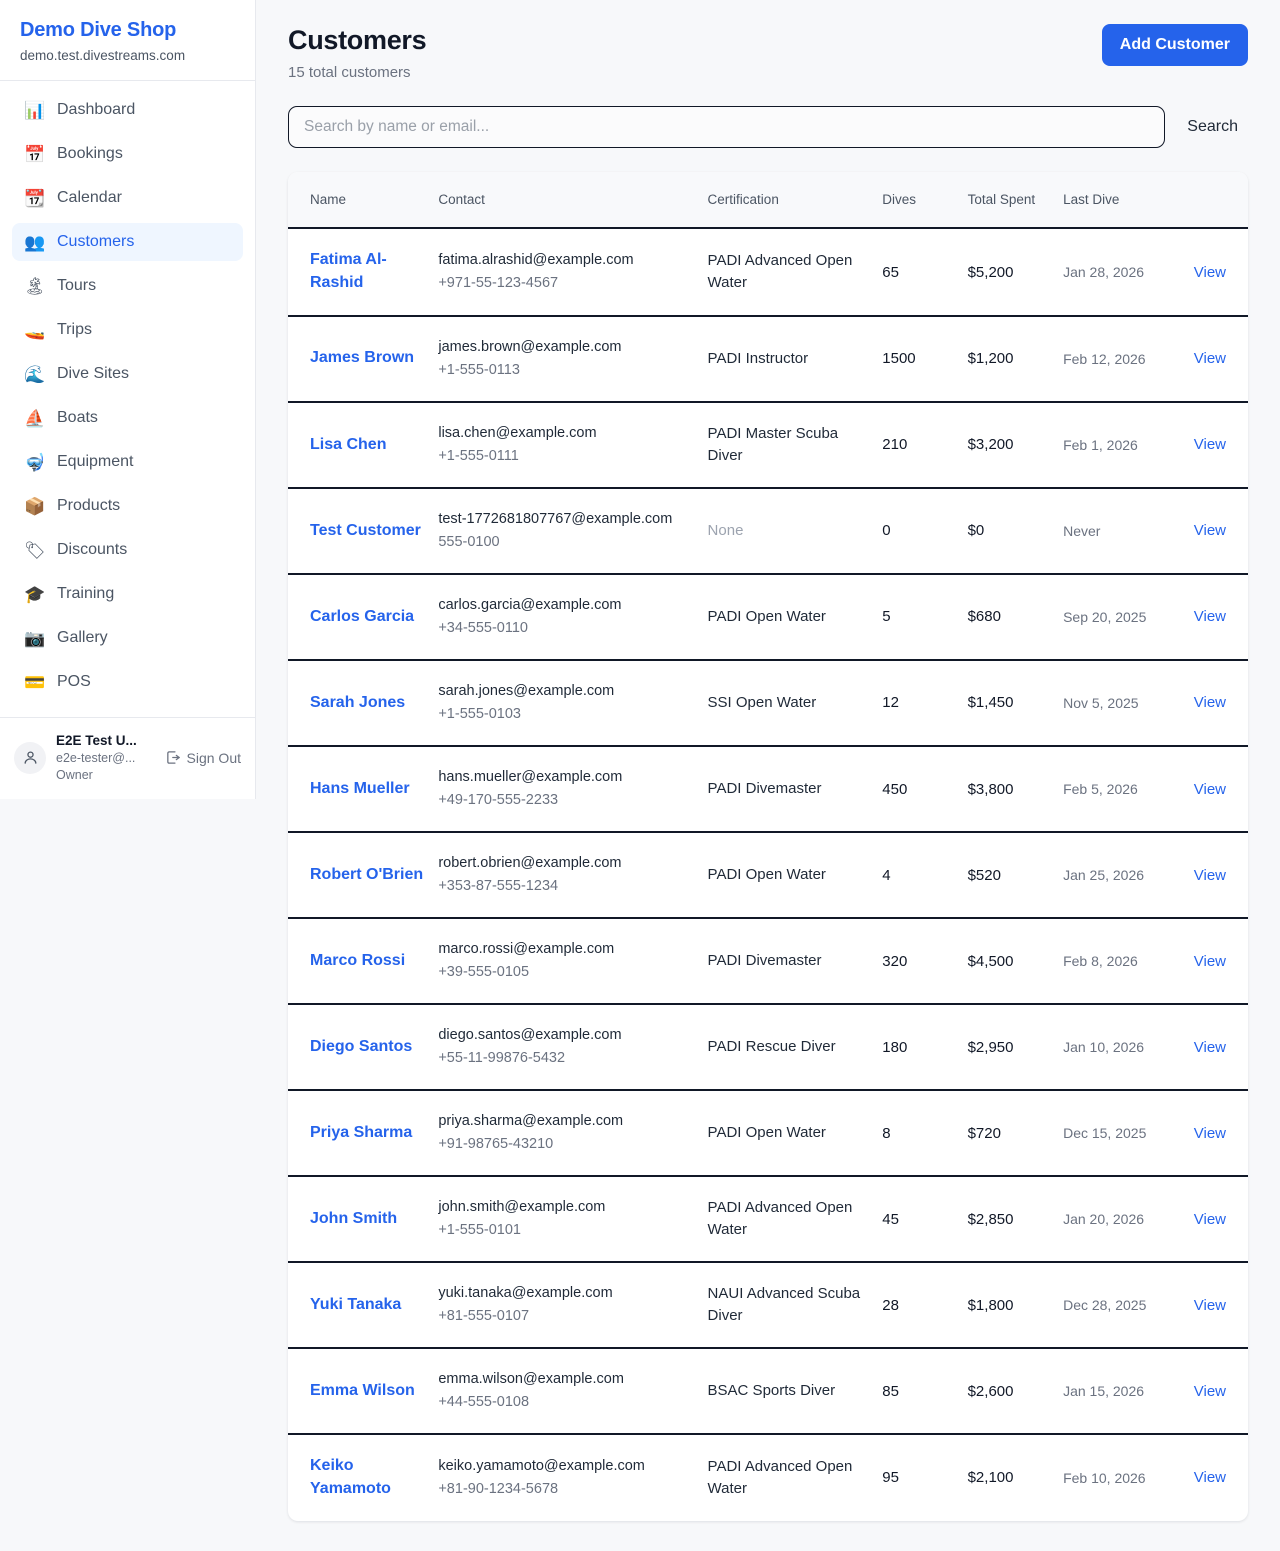 The height and width of the screenshot is (1551, 1280). Describe the element at coordinates (363, 201) in the screenshot. I see `column-header-name: Name` at that location.